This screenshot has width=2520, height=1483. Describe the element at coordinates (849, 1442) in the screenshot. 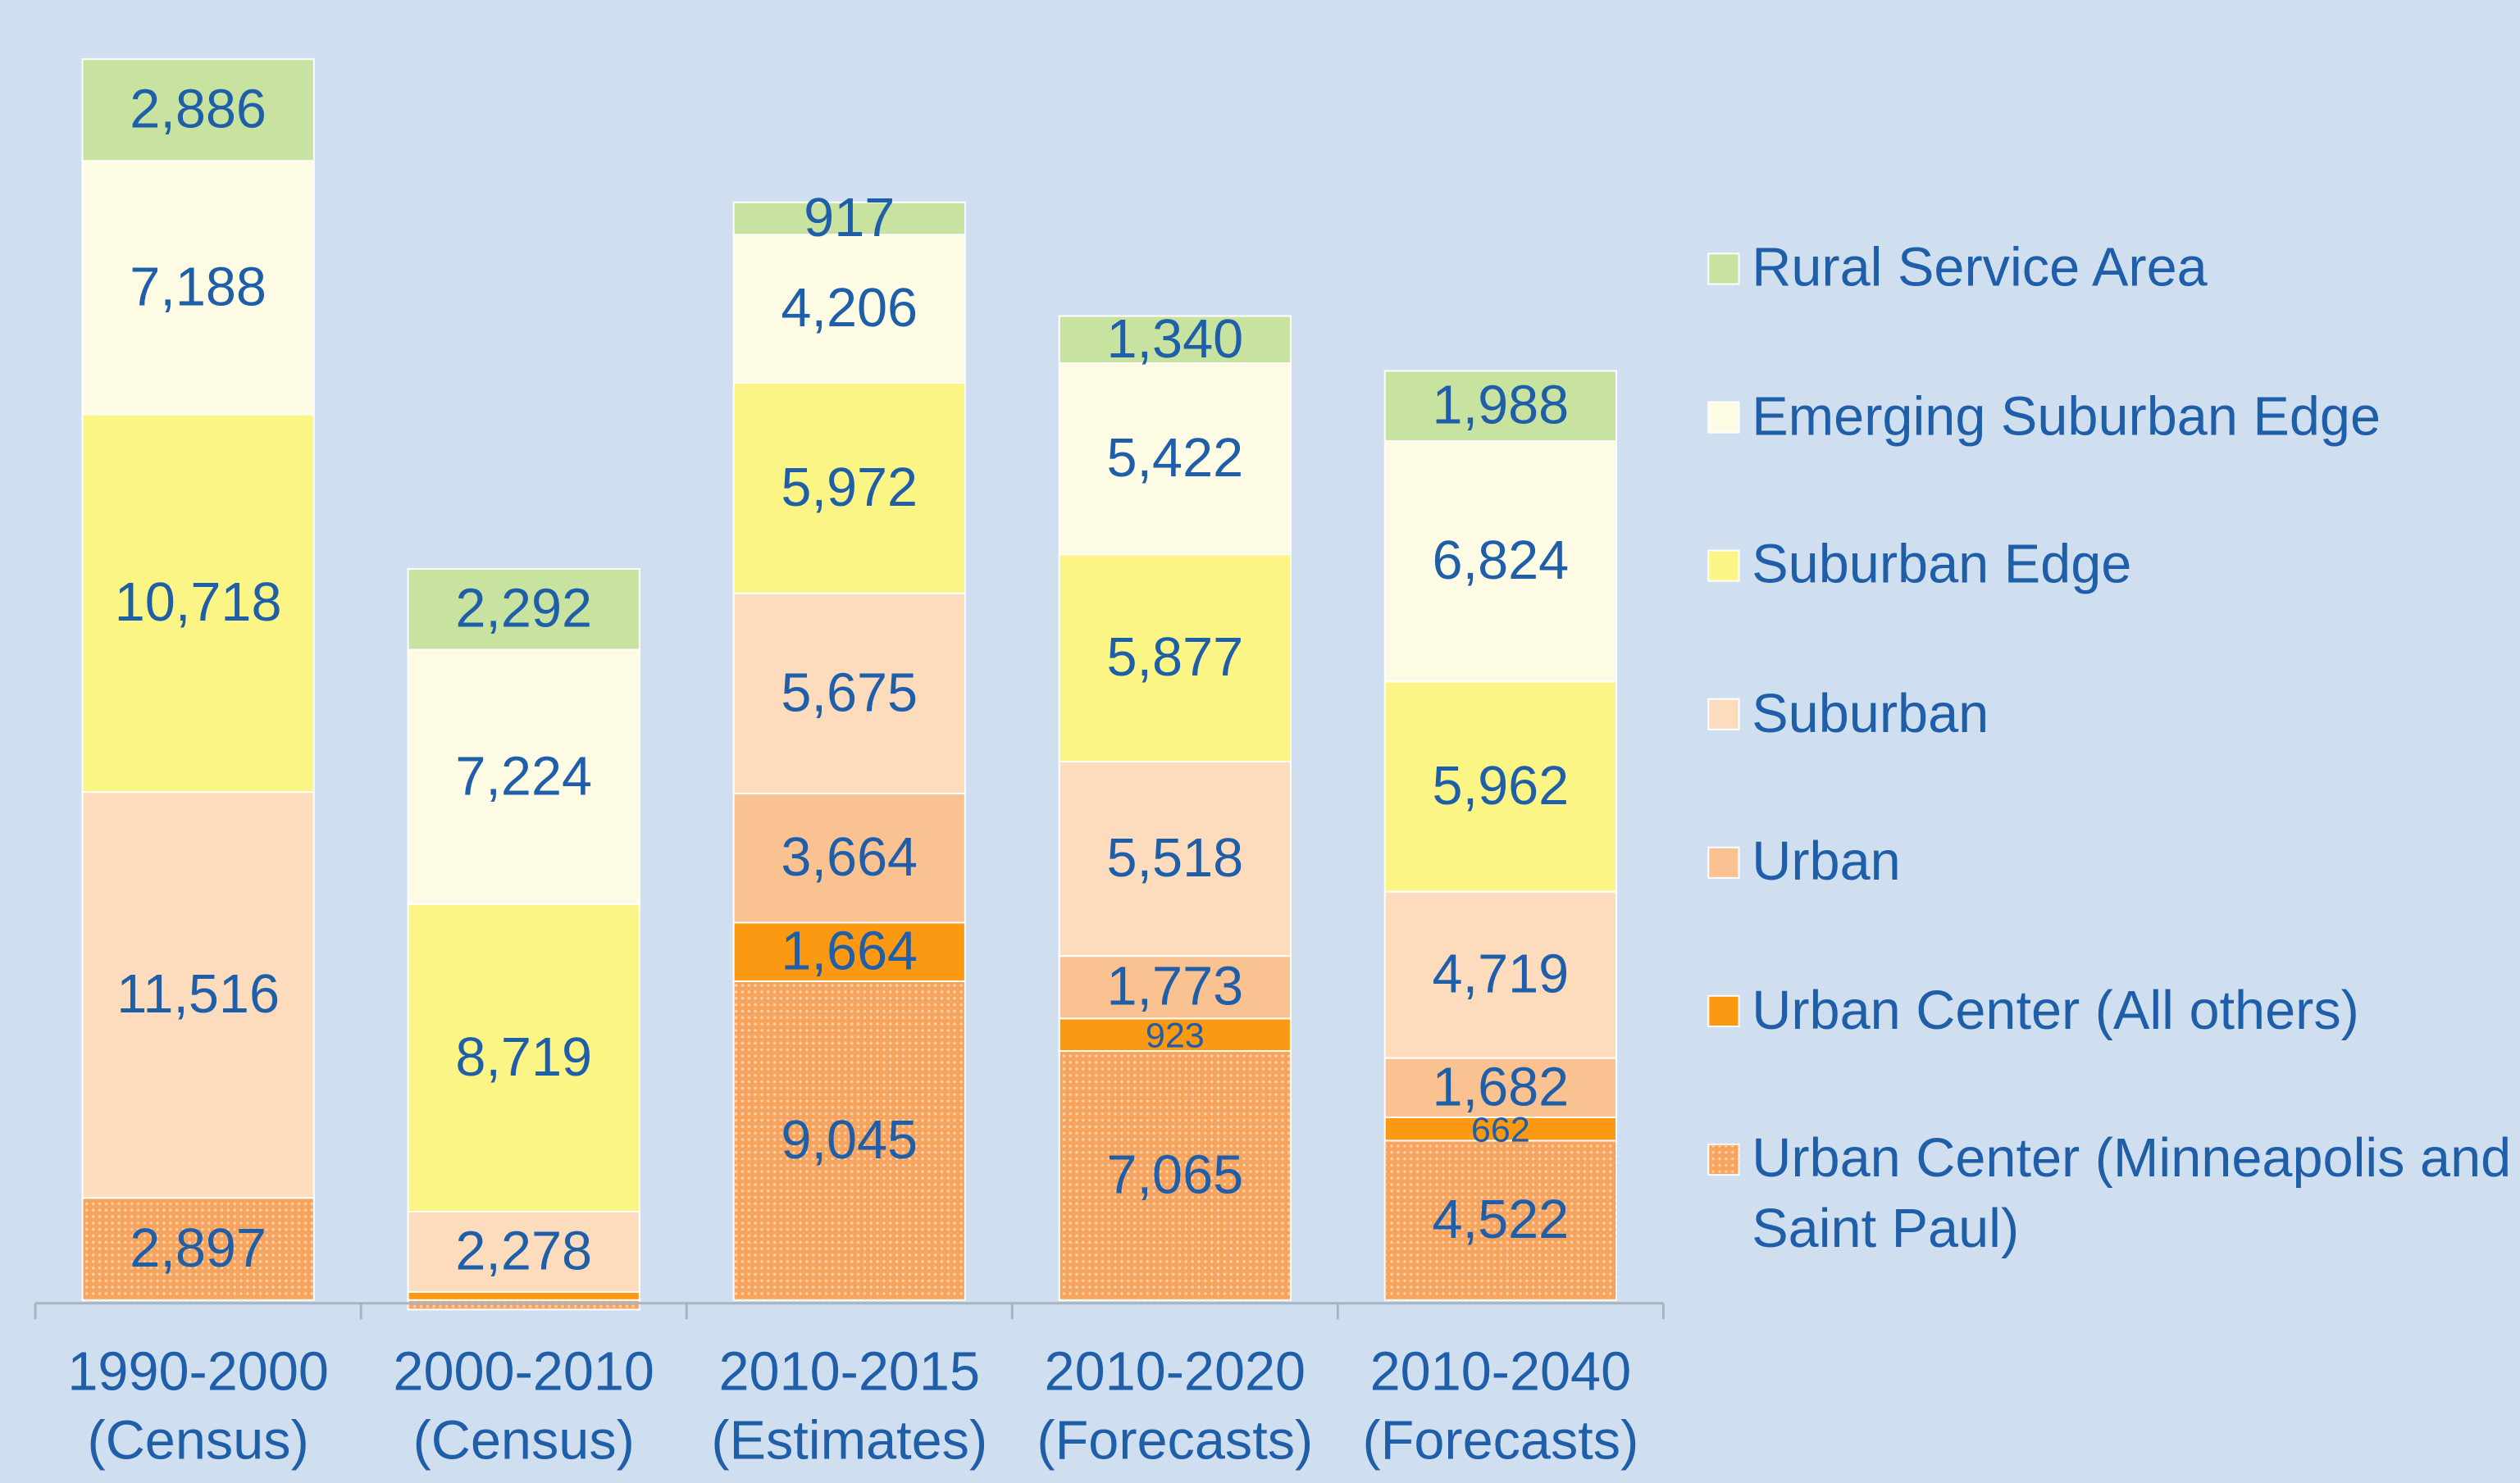

I see `x-tick-label: (Estimates)` at that location.